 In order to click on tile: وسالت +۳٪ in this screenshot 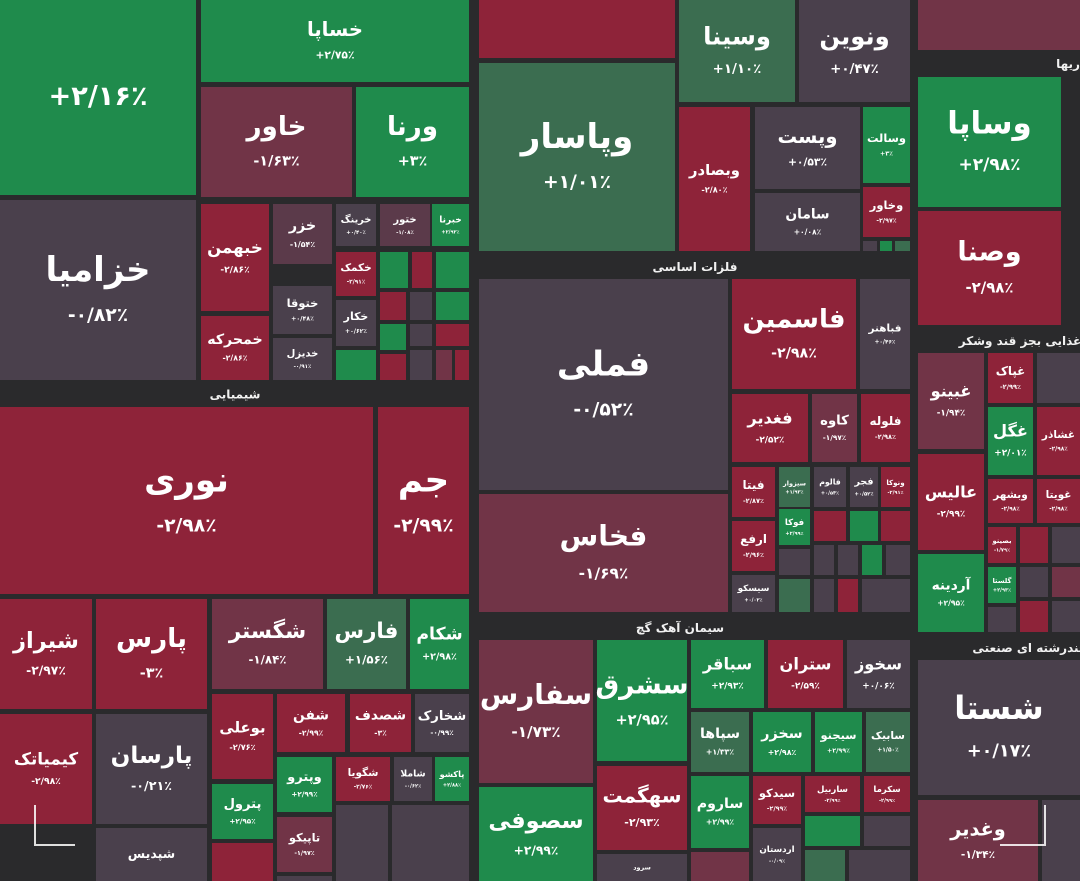, I will do `click(886, 145)`.